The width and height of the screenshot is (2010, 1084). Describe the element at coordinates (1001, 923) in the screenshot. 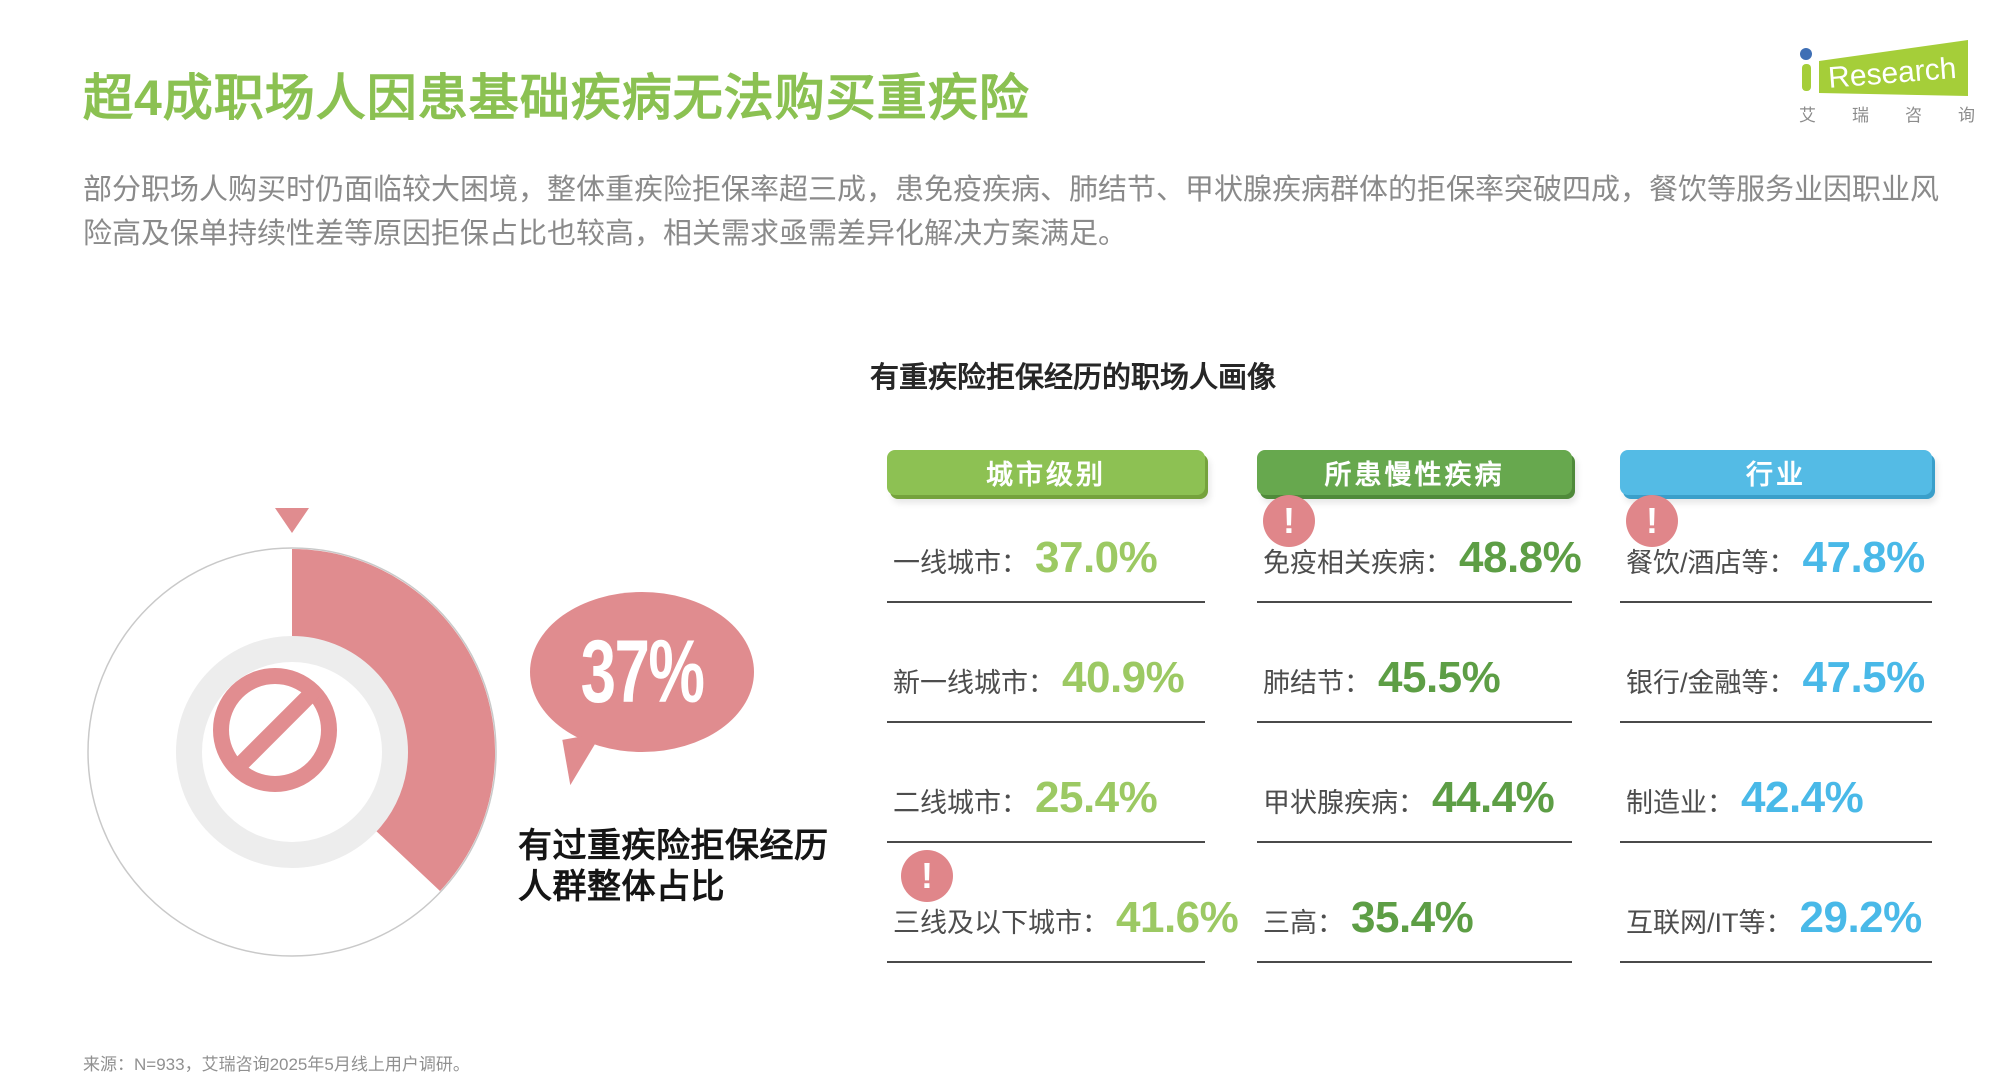

I see `row-label: 三线及以下城市：` at that location.